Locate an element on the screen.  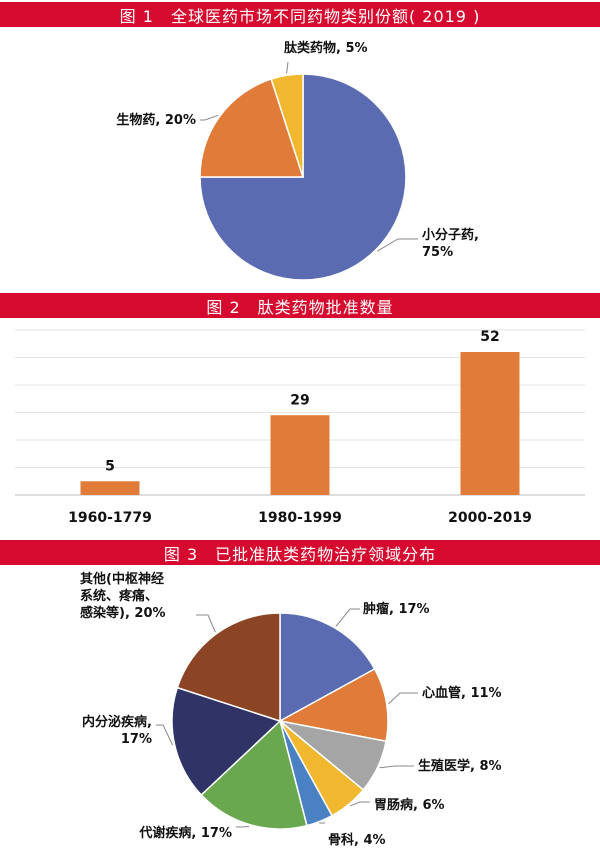
slice-label-2-7: 其他(中枢神经系统、疼痛、感染等), 20% is located at coordinates (123, 596).